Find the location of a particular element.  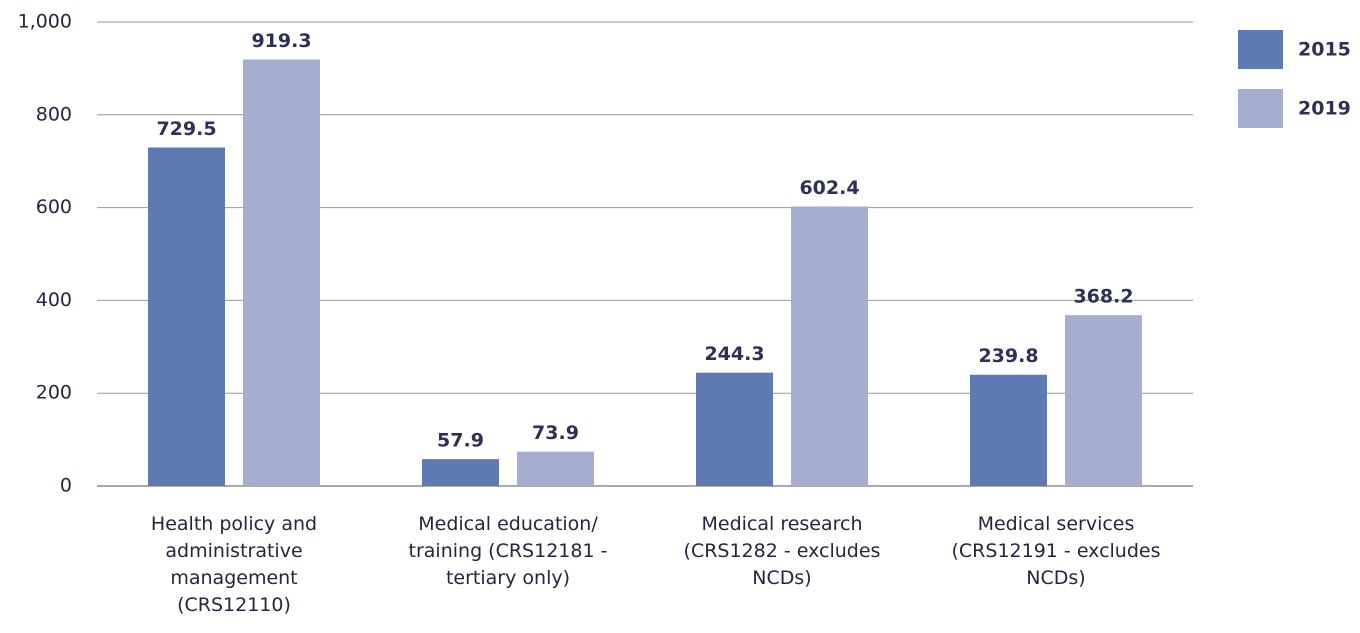

value-label: 244.3 is located at coordinates (734, 354).